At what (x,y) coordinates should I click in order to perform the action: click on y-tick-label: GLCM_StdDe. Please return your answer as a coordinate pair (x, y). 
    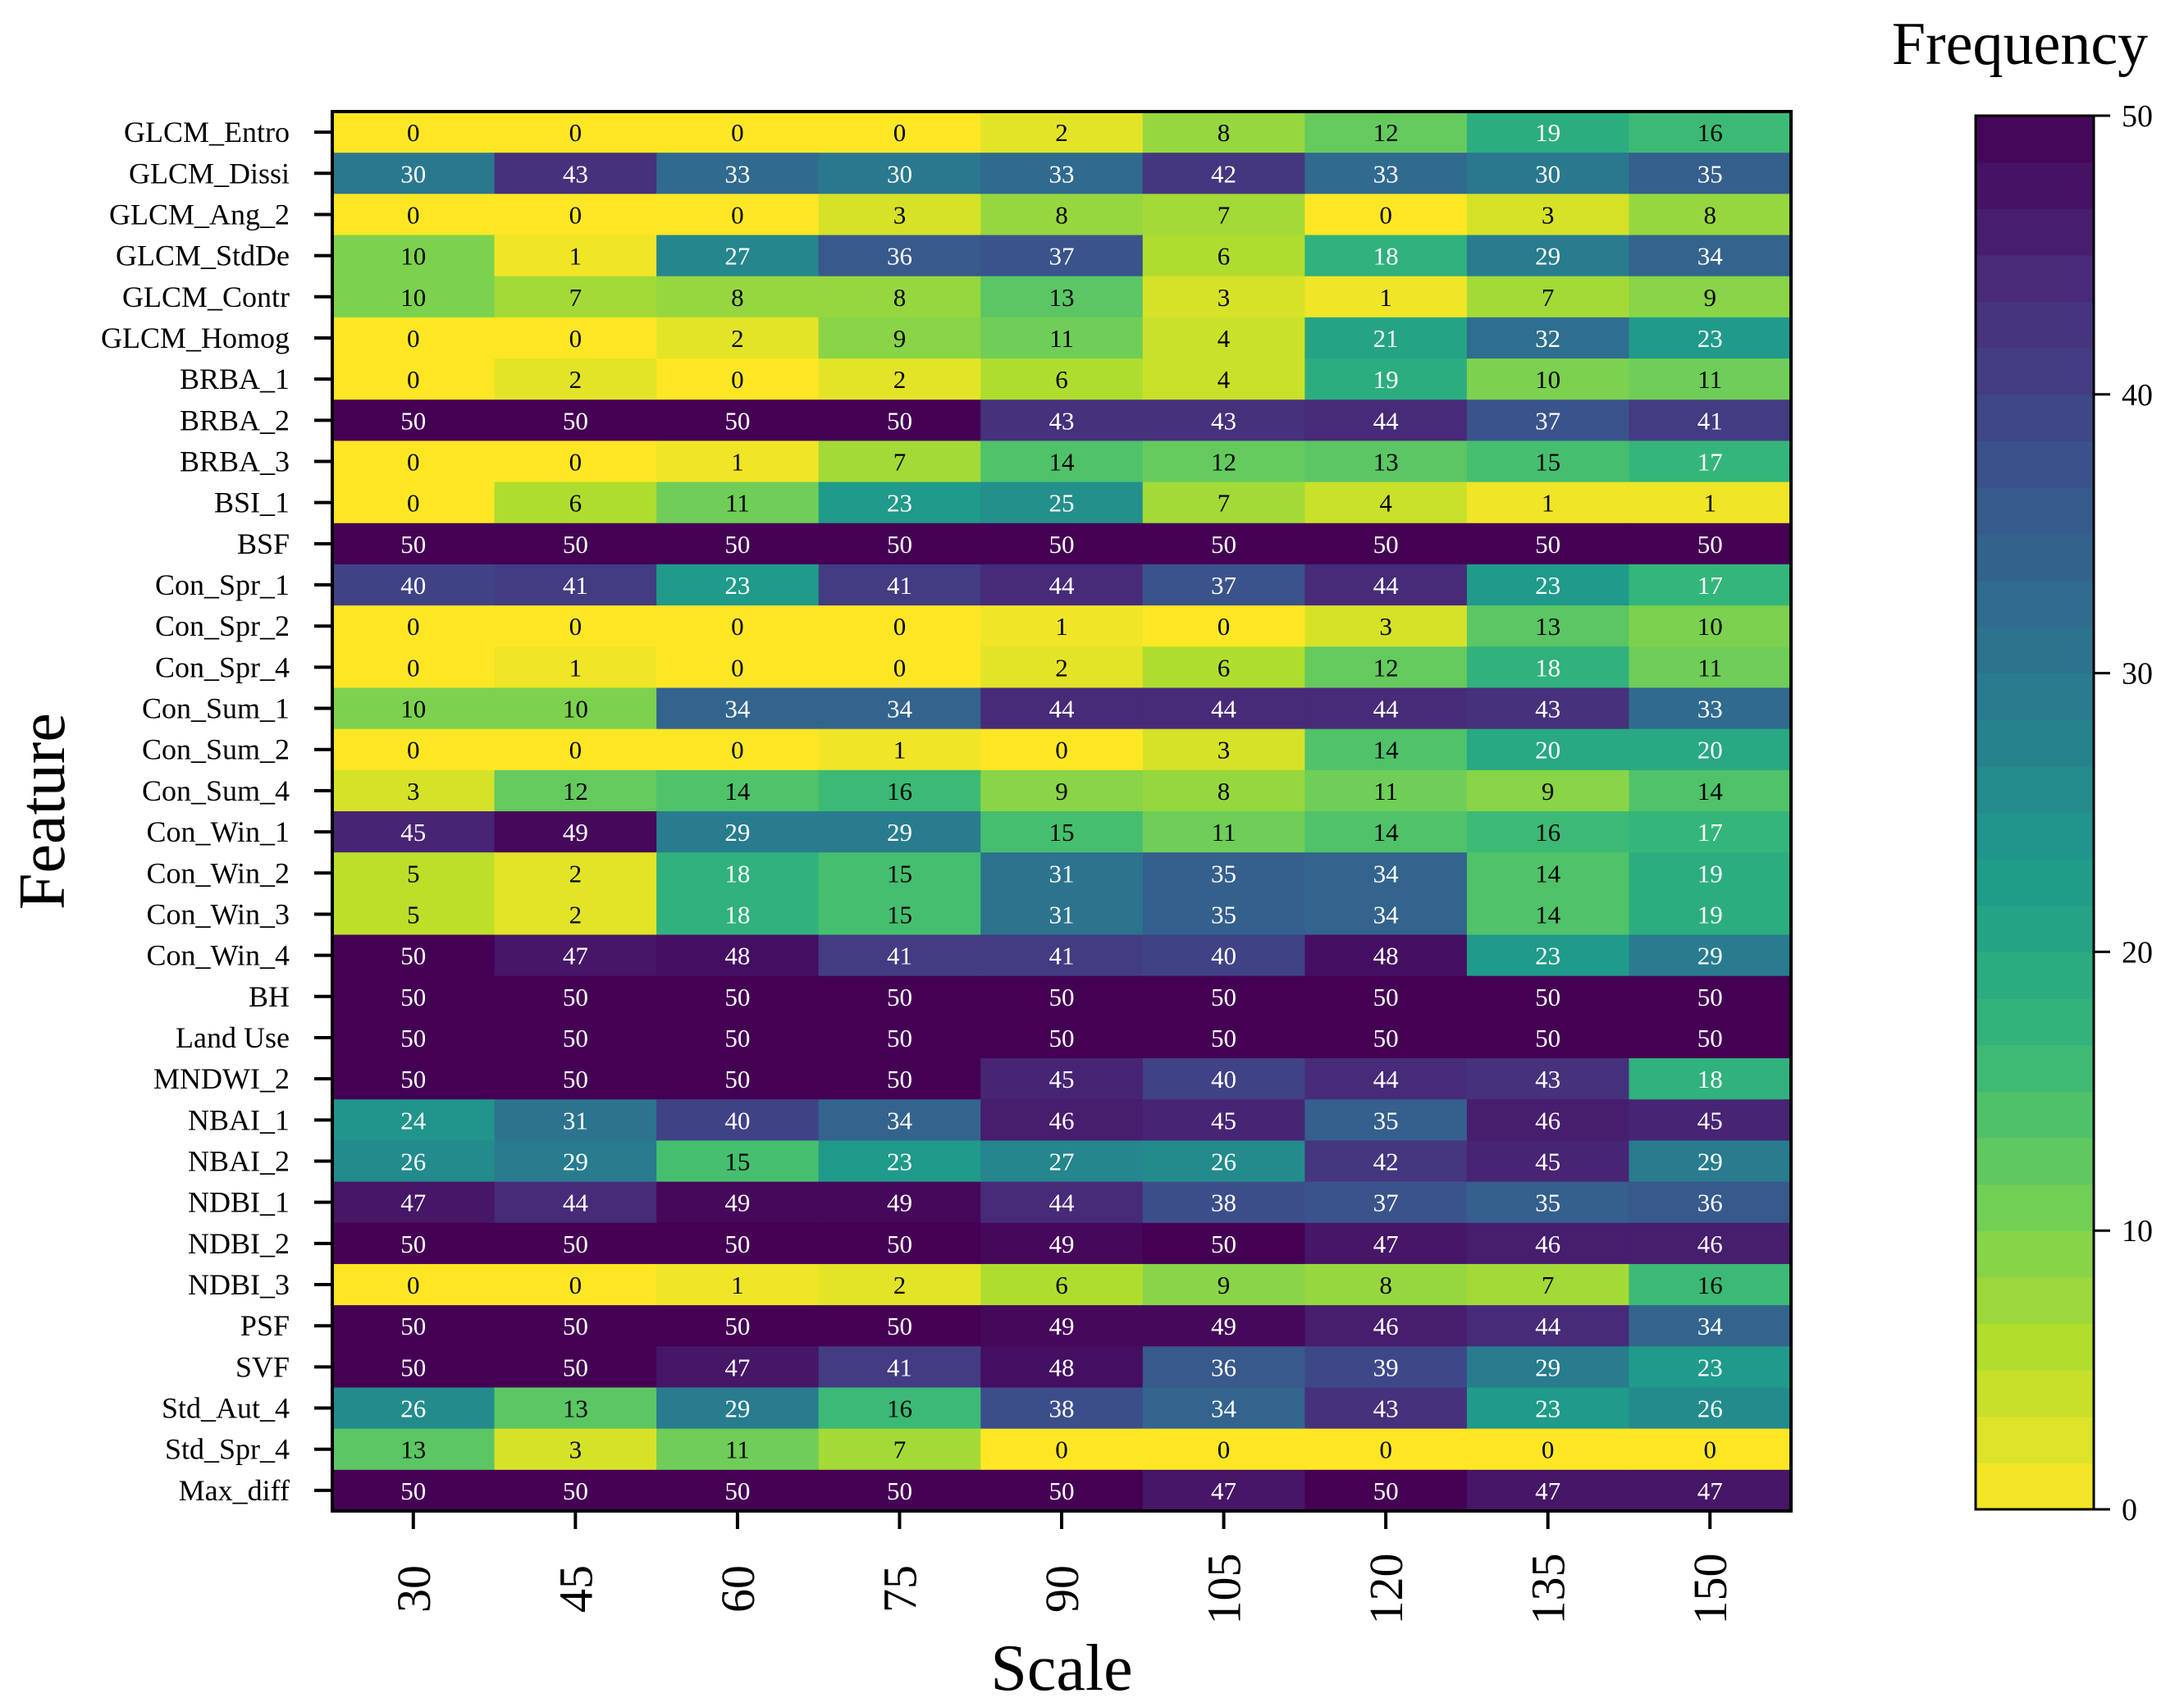
    Looking at the image, I should click on (203, 256).